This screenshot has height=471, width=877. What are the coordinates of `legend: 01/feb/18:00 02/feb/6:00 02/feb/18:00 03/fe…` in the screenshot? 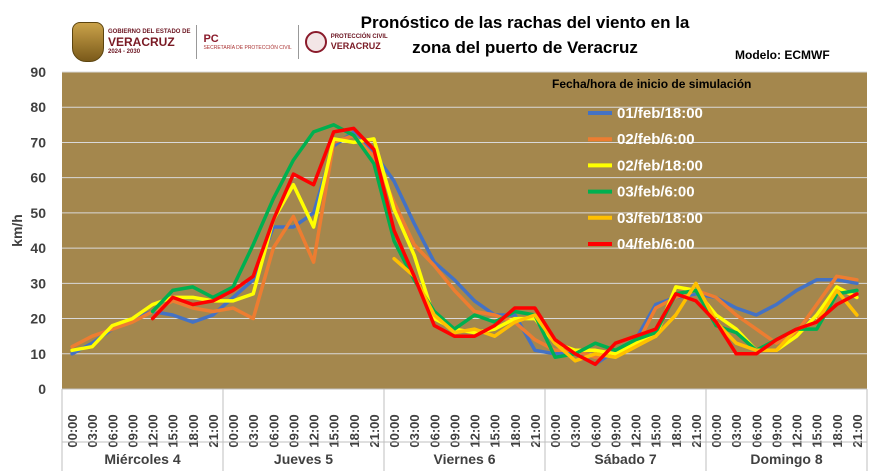 It's located at (645, 179).